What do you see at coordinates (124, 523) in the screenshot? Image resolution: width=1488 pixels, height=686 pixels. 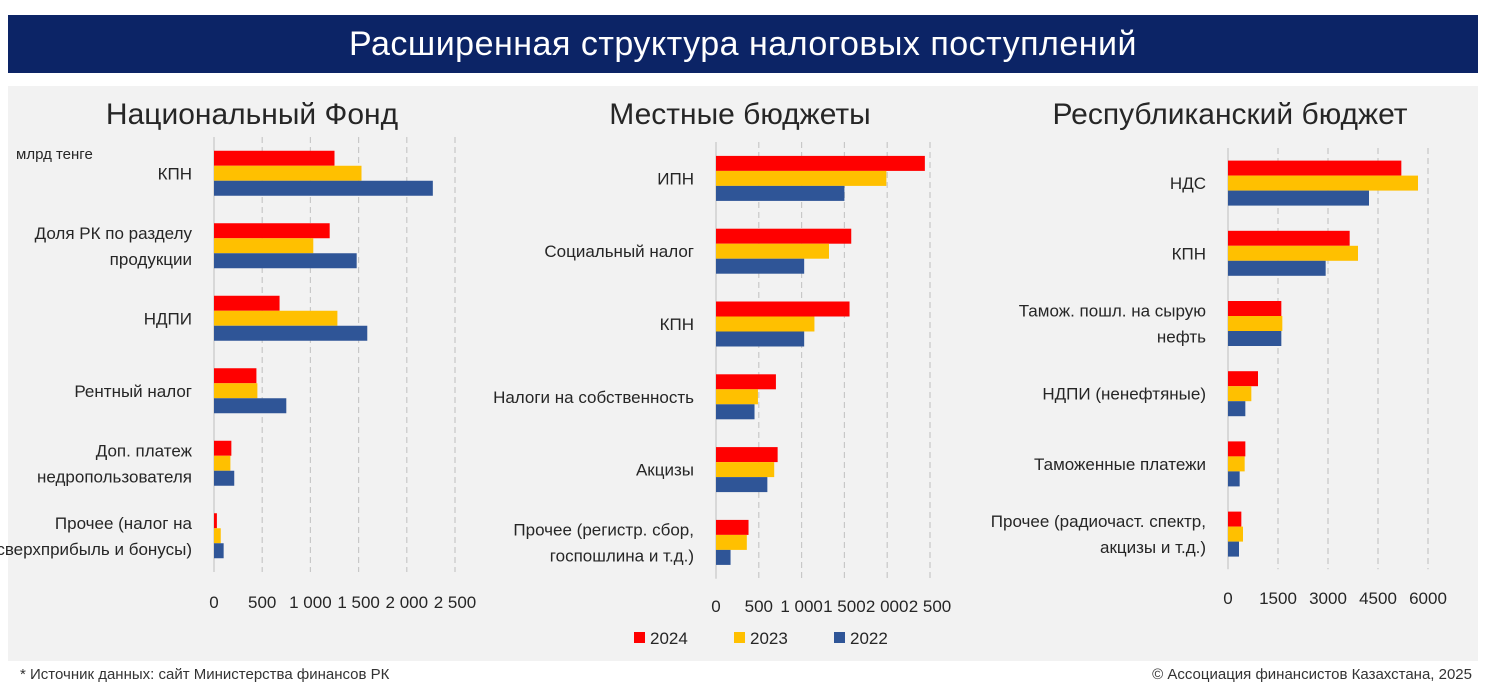 I see `category-label: Прочее (налог на` at bounding box center [124, 523].